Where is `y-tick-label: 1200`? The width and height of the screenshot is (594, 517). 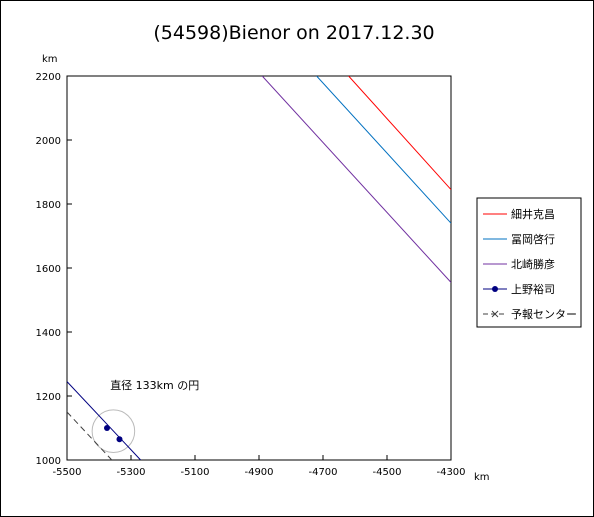
y-tick-label: 1200 is located at coordinates (48, 397).